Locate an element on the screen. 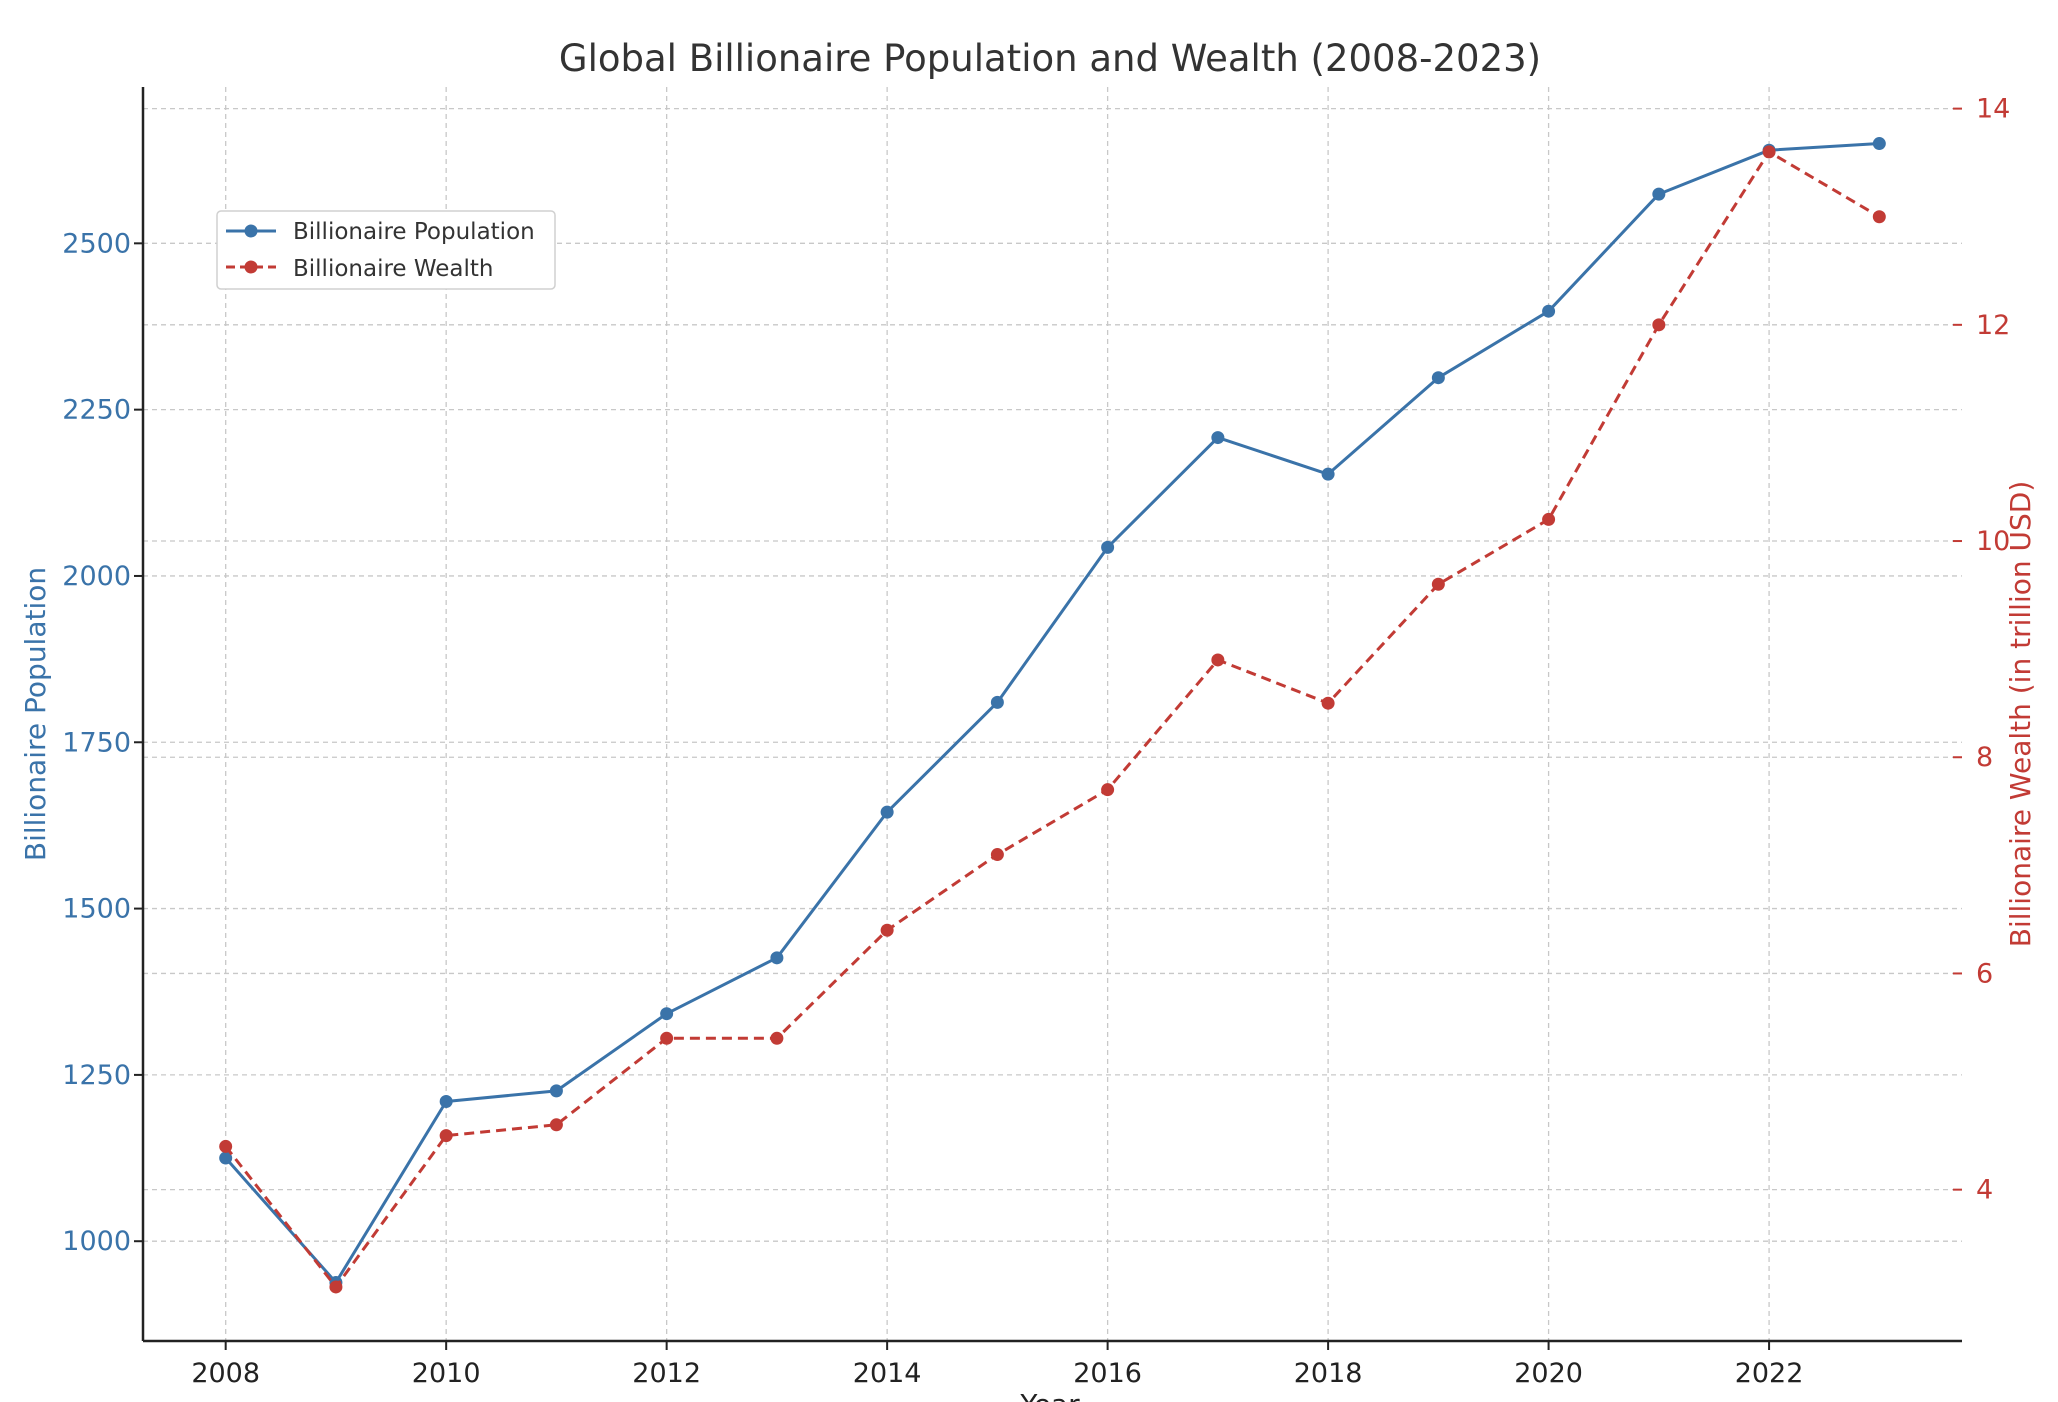 This screenshot has width=2058, height=1402. point-billionaire-wealth-2023 is located at coordinates (1879, 217).